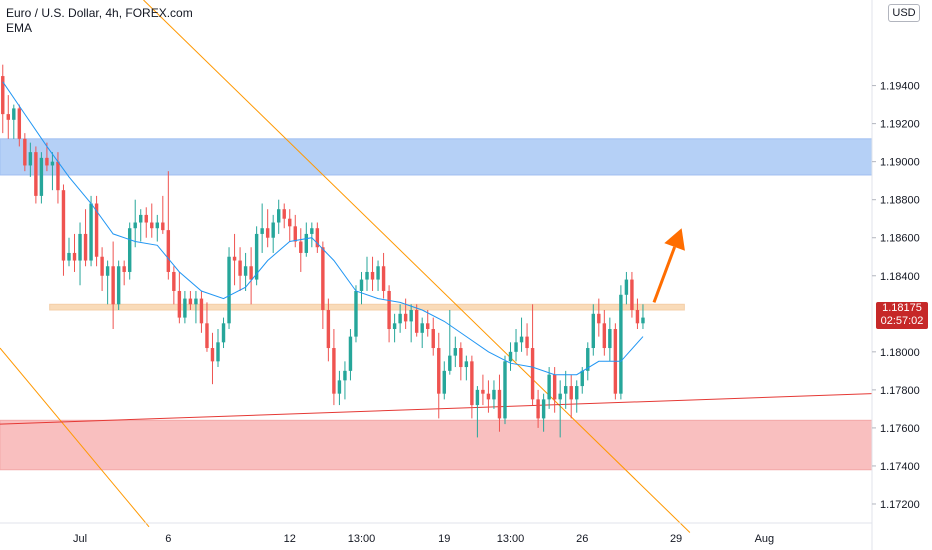 The height and width of the screenshot is (550, 932). I want to click on symbol-title: Euro / U.S. Dollar, 4h, FOREX.com, so click(99, 13).